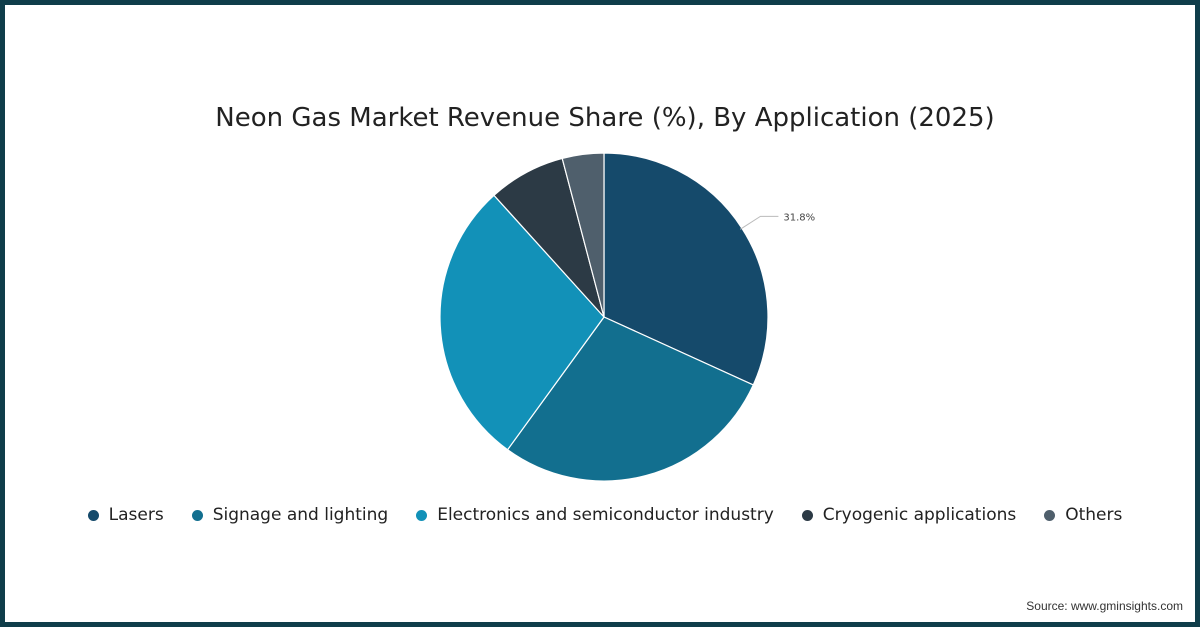 The image size is (1200, 632). I want to click on legend-item-lasers: Lasers, so click(125, 515).